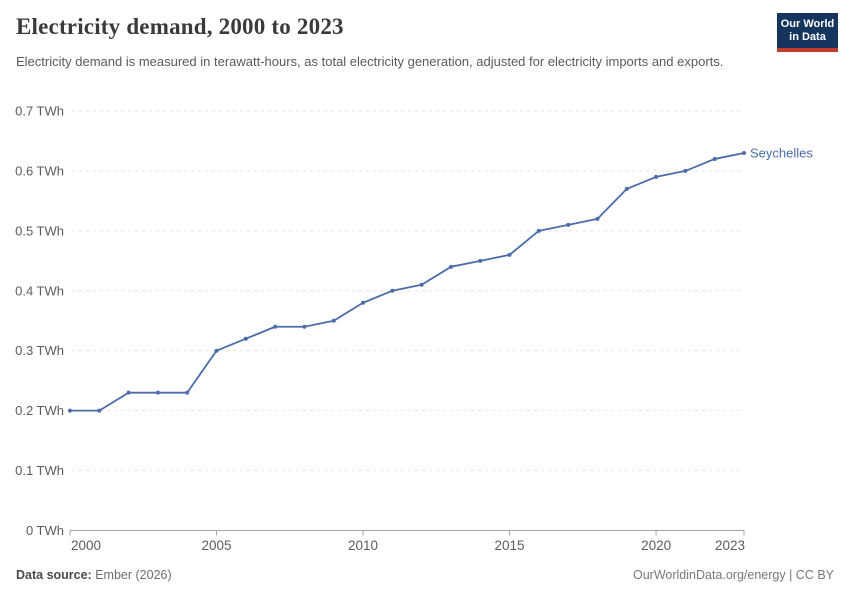  I want to click on y-axis-label: 0.7 TWh, so click(39, 111).